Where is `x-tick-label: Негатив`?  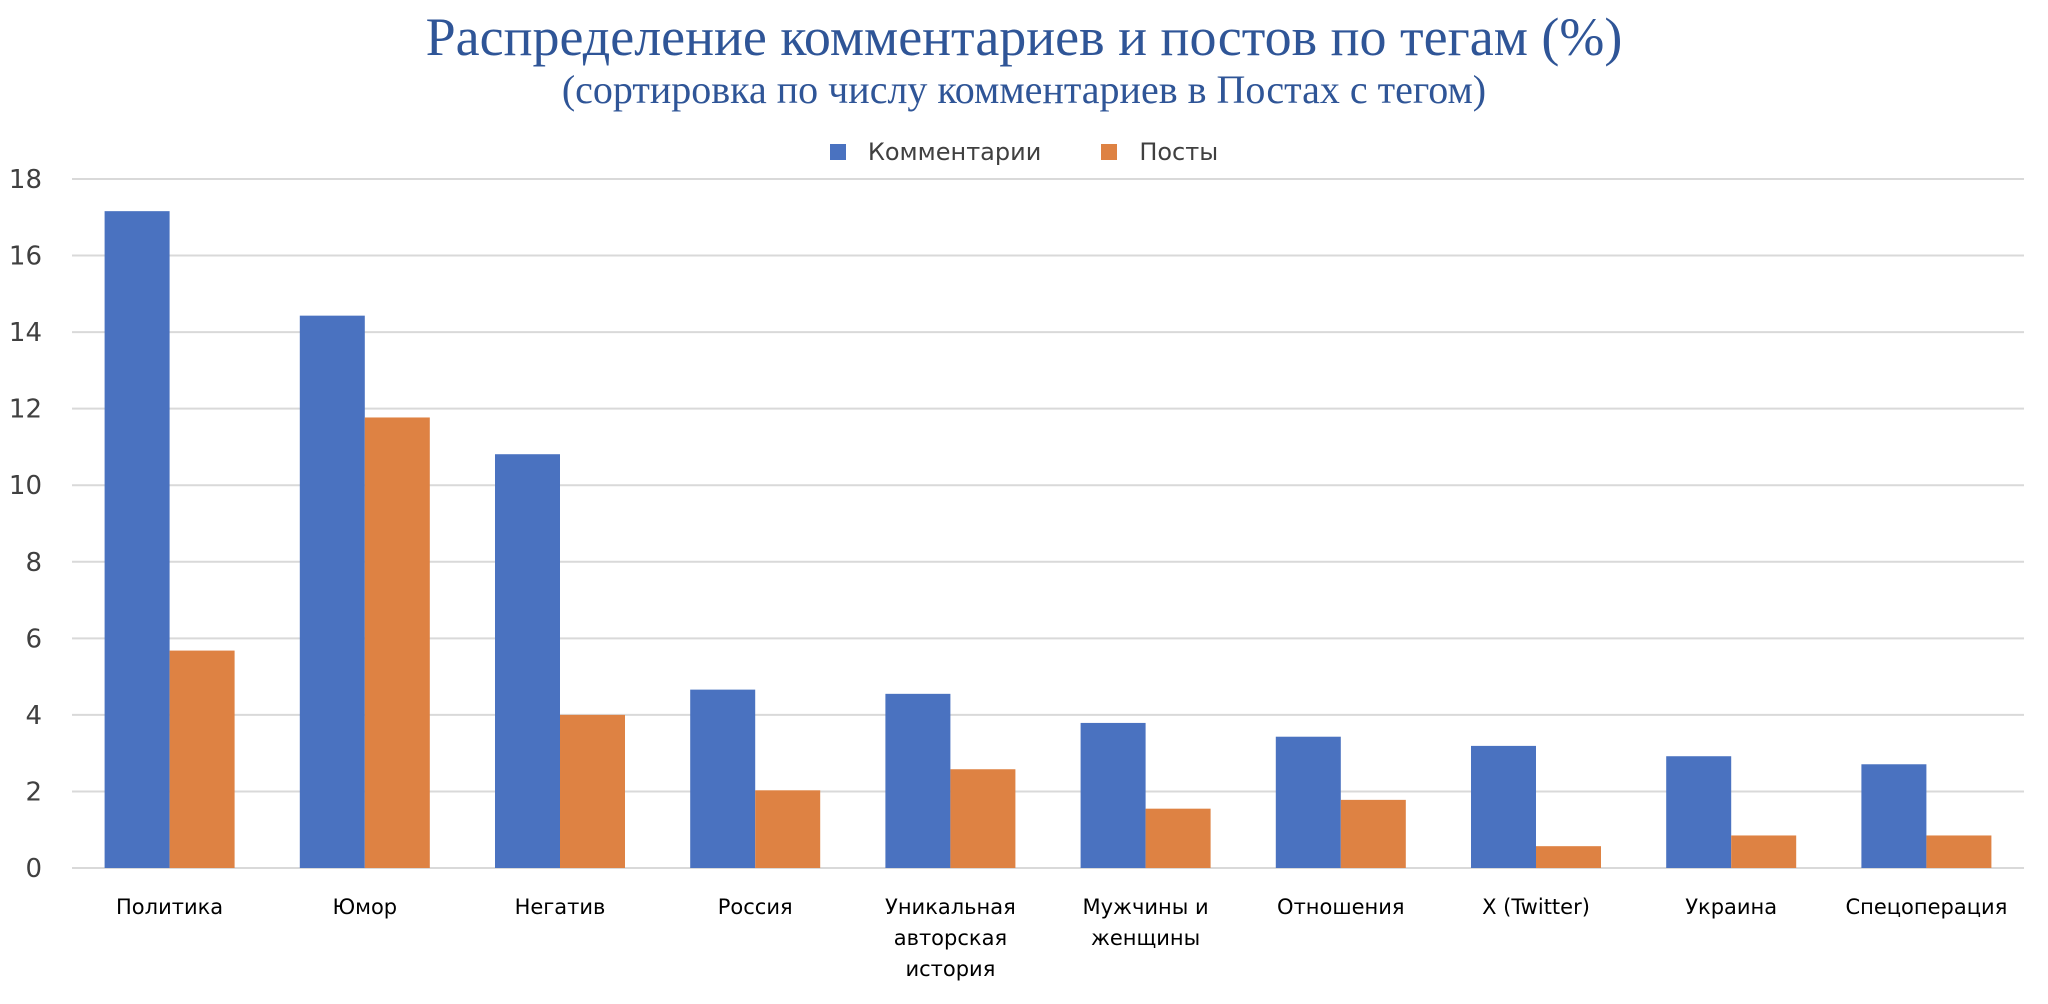
x-tick-label: Негатив is located at coordinates (560, 907).